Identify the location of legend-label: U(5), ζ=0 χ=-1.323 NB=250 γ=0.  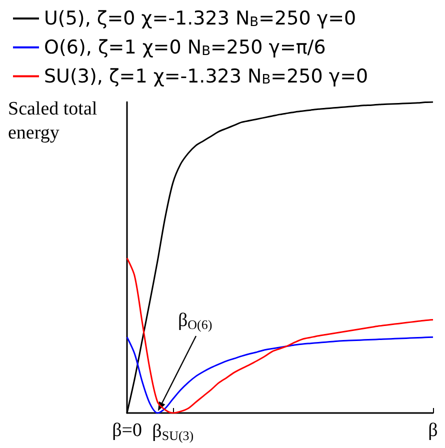
(200, 19).